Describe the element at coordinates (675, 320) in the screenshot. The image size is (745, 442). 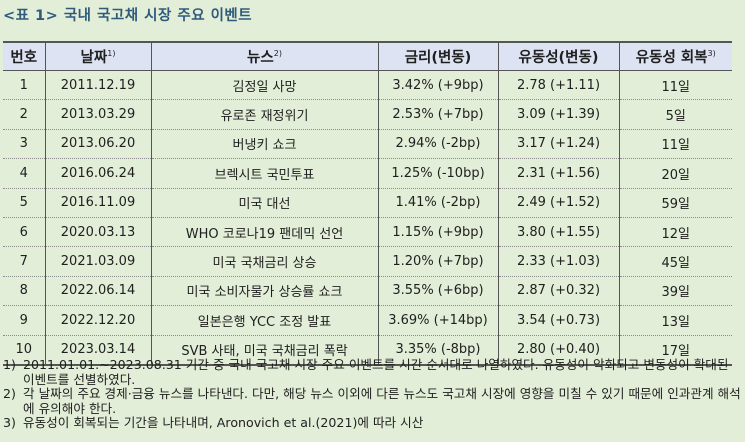
I see `row-recovery: 13일` at that location.